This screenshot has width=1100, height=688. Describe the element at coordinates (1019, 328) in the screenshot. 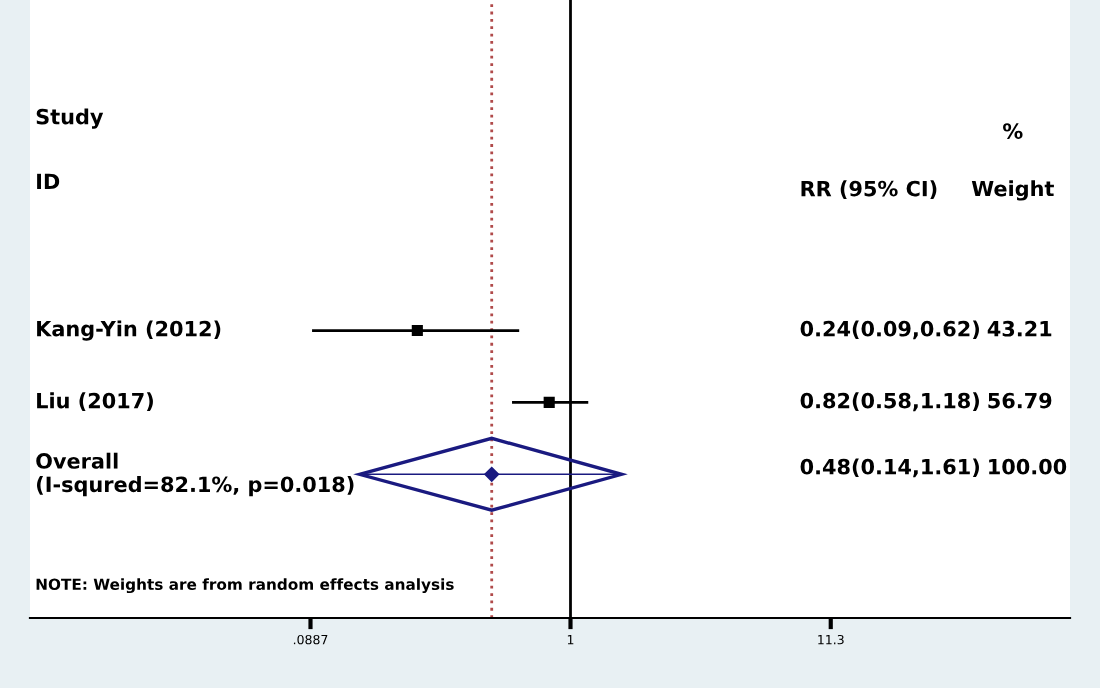

I see `annotation: 43.21` at that location.